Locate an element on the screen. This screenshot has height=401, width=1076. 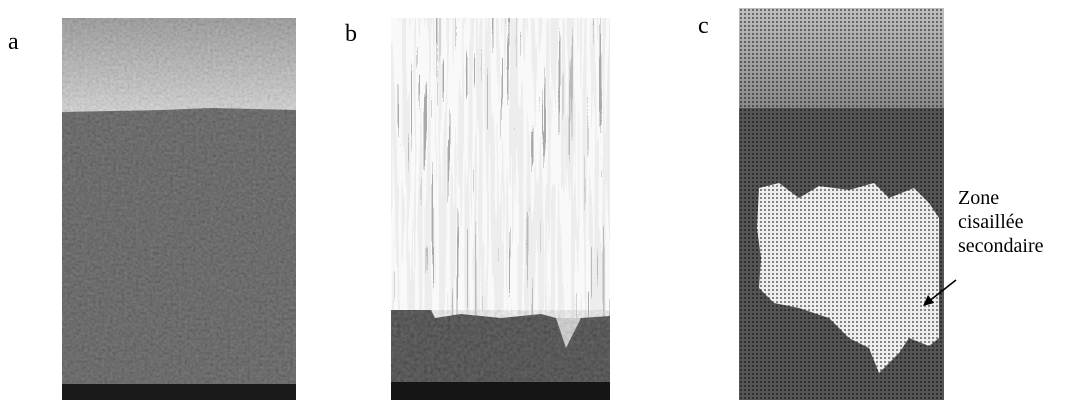
annotation-line-2: cisaillée is located at coordinates (991, 222).